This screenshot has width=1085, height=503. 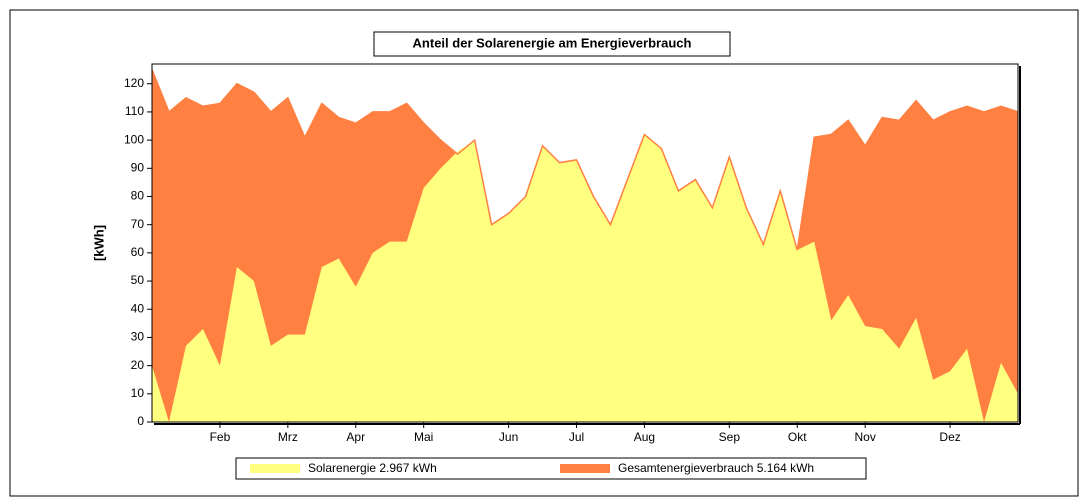 I want to click on x-tick-label: Sep, so click(x=730, y=437).